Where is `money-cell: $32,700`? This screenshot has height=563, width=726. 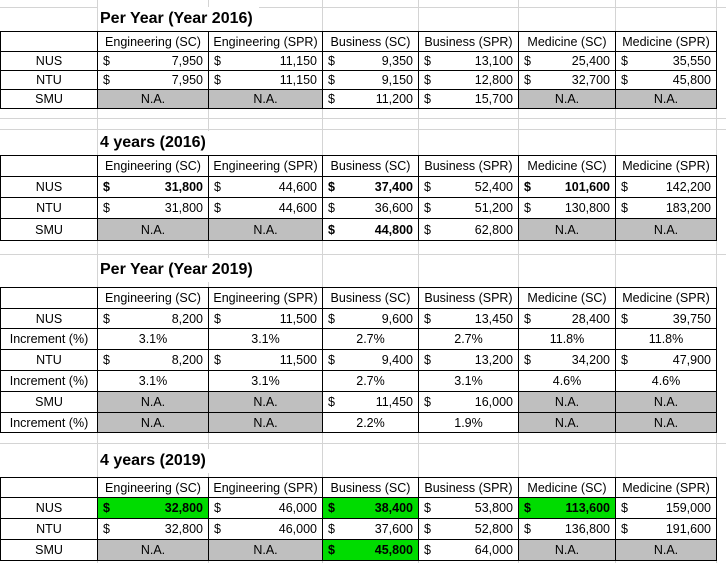 money-cell: $32,700 is located at coordinates (567, 80).